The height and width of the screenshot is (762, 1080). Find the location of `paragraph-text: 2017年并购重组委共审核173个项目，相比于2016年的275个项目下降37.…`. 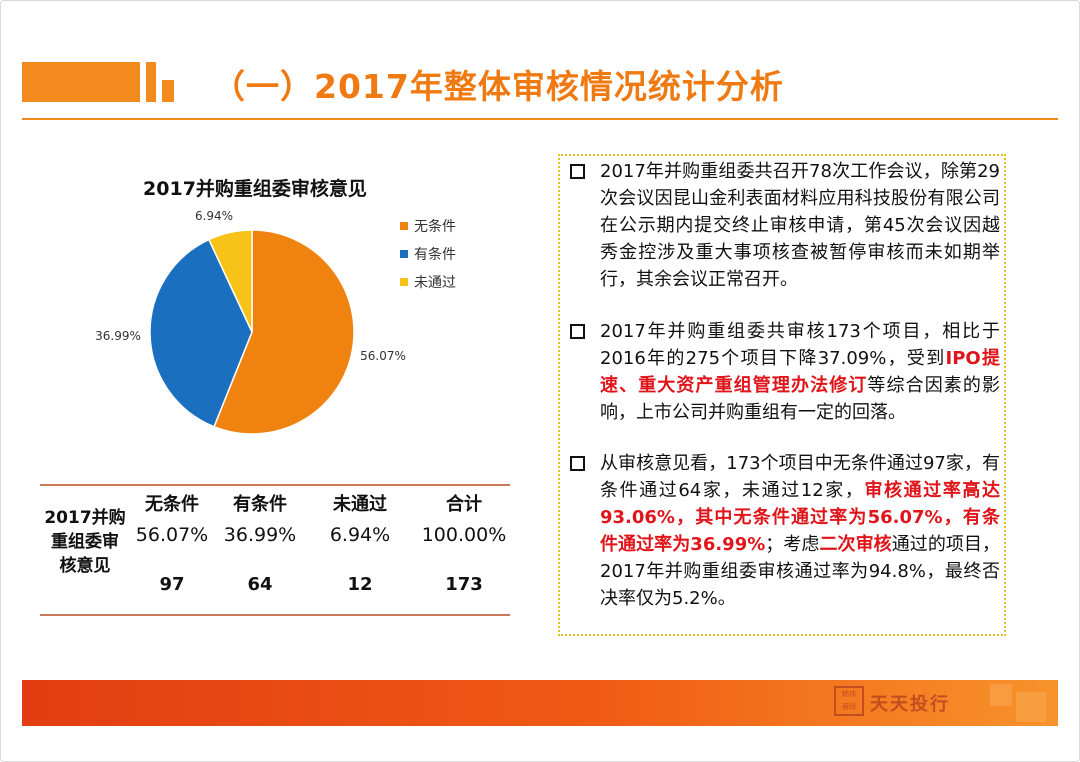

paragraph-text: 2017年并购重组委共审核173个项目，相比于2016年的275个项目下降37.… is located at coordinates (800, 372).